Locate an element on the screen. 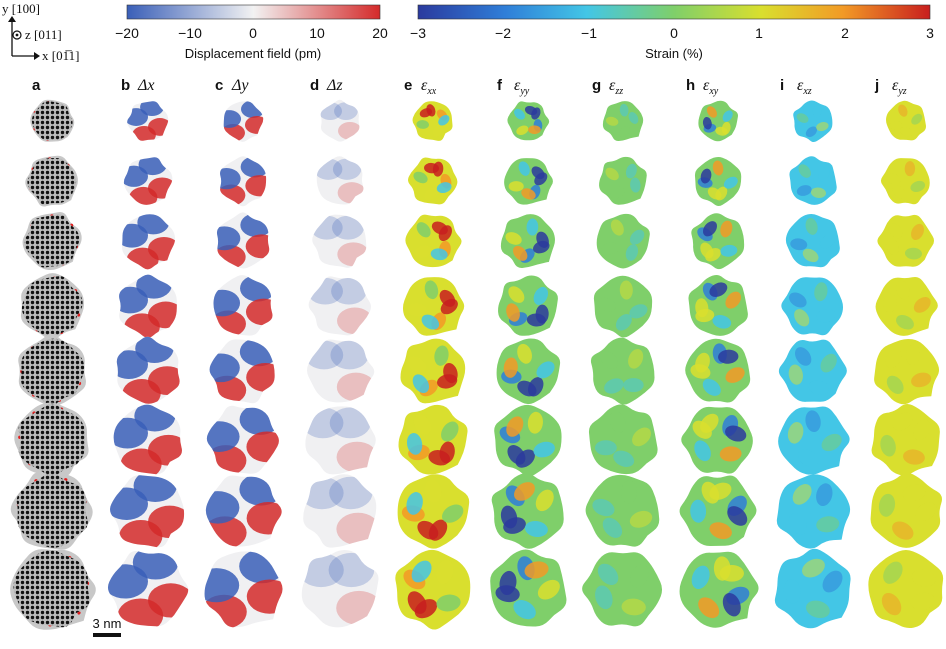 This screenshot has width=946, height=649. out-of-plane-icon is located at coordinates (17, 35).